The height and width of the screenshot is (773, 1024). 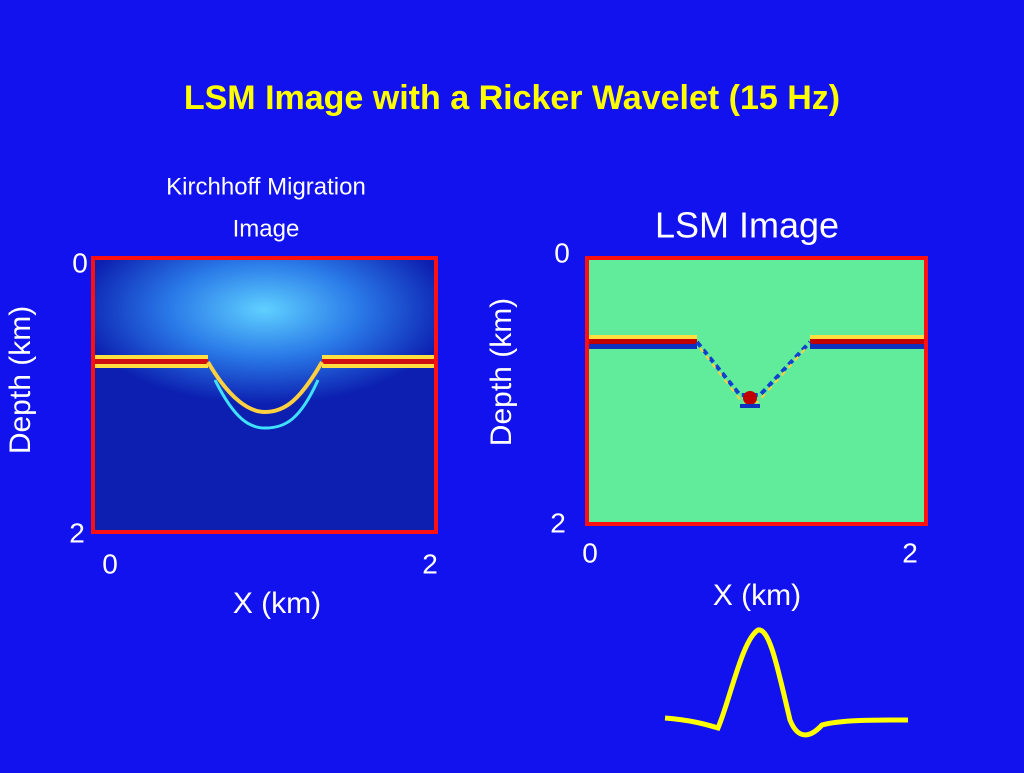 I want to click on panel-title: LSM Image, so click(x=747, y=225).